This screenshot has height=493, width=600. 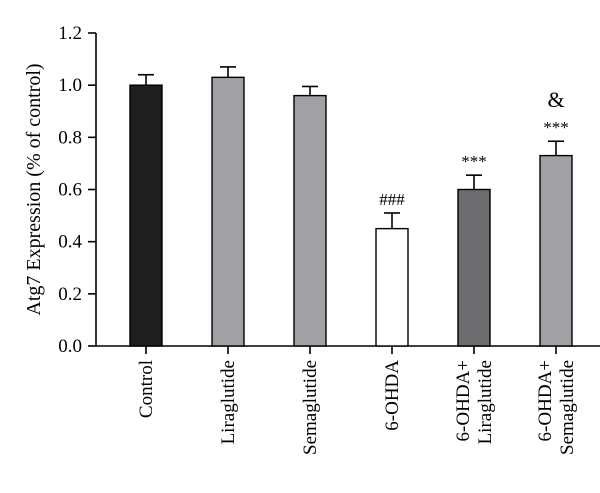 What do you see at coordinates (555, 99) in the screenshot?
I see `significance-annotation: &` at bounding box center [555, 99].